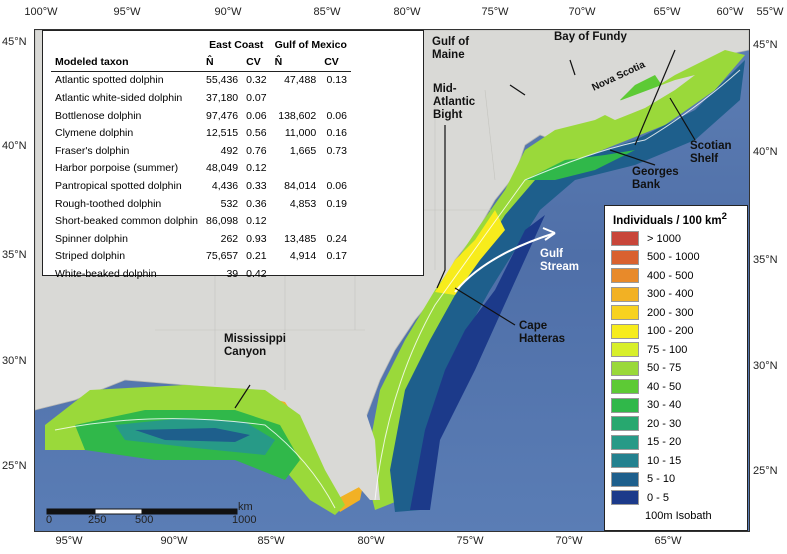 Image resolution: width=787 pixels, height=554 pixels. What do you see at coordinates (670, 294) in the screenshot?
I see `legend-label: 300 - 400` at bounding box center [670, 294].